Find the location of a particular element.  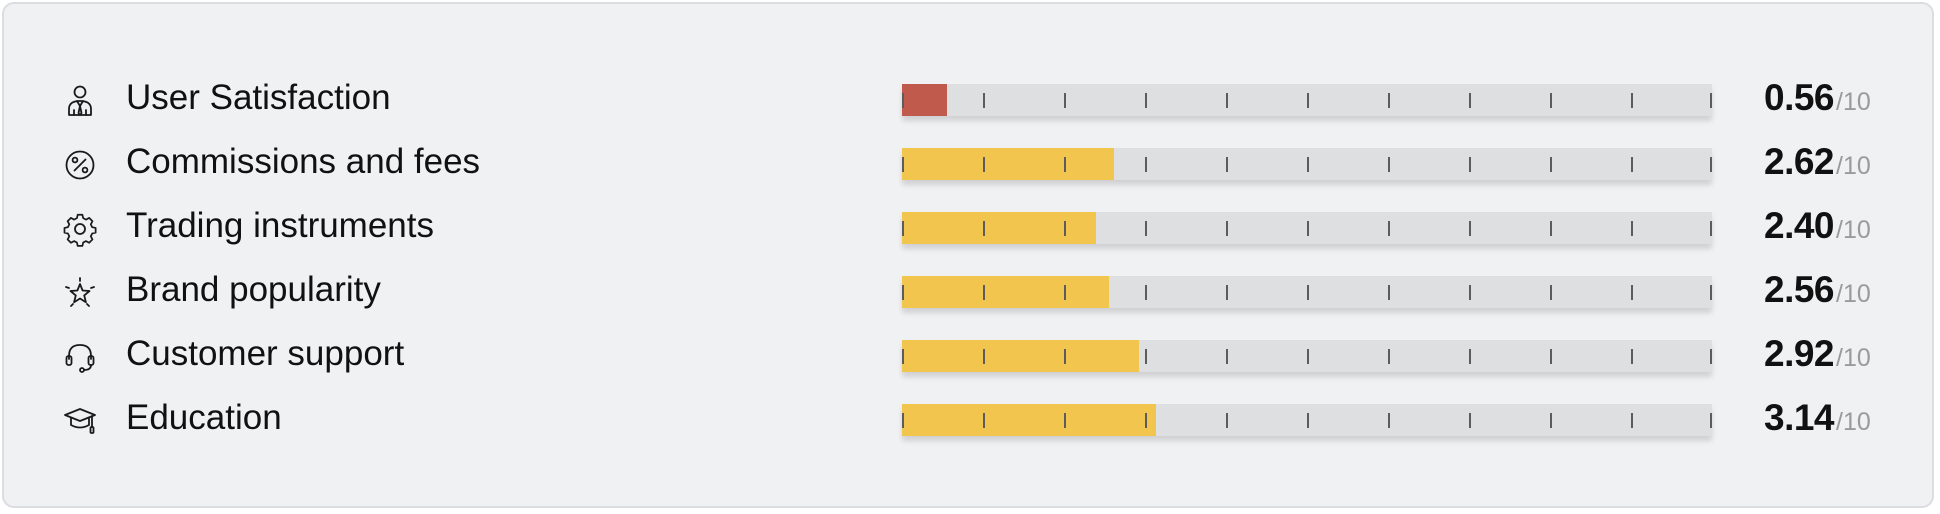

rating-score: 2.40/10 is located at coordinates (1817, 226).